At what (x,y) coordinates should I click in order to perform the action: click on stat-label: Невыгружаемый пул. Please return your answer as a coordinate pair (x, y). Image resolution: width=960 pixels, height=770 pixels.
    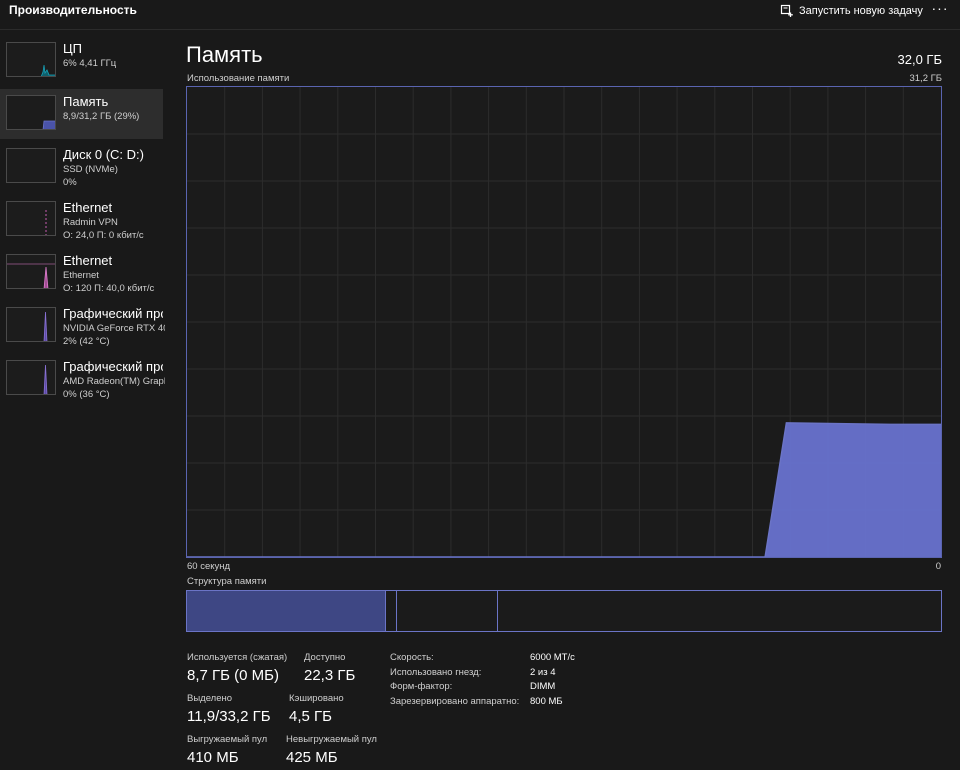
    Looking at the image, I should click on (331, 739).